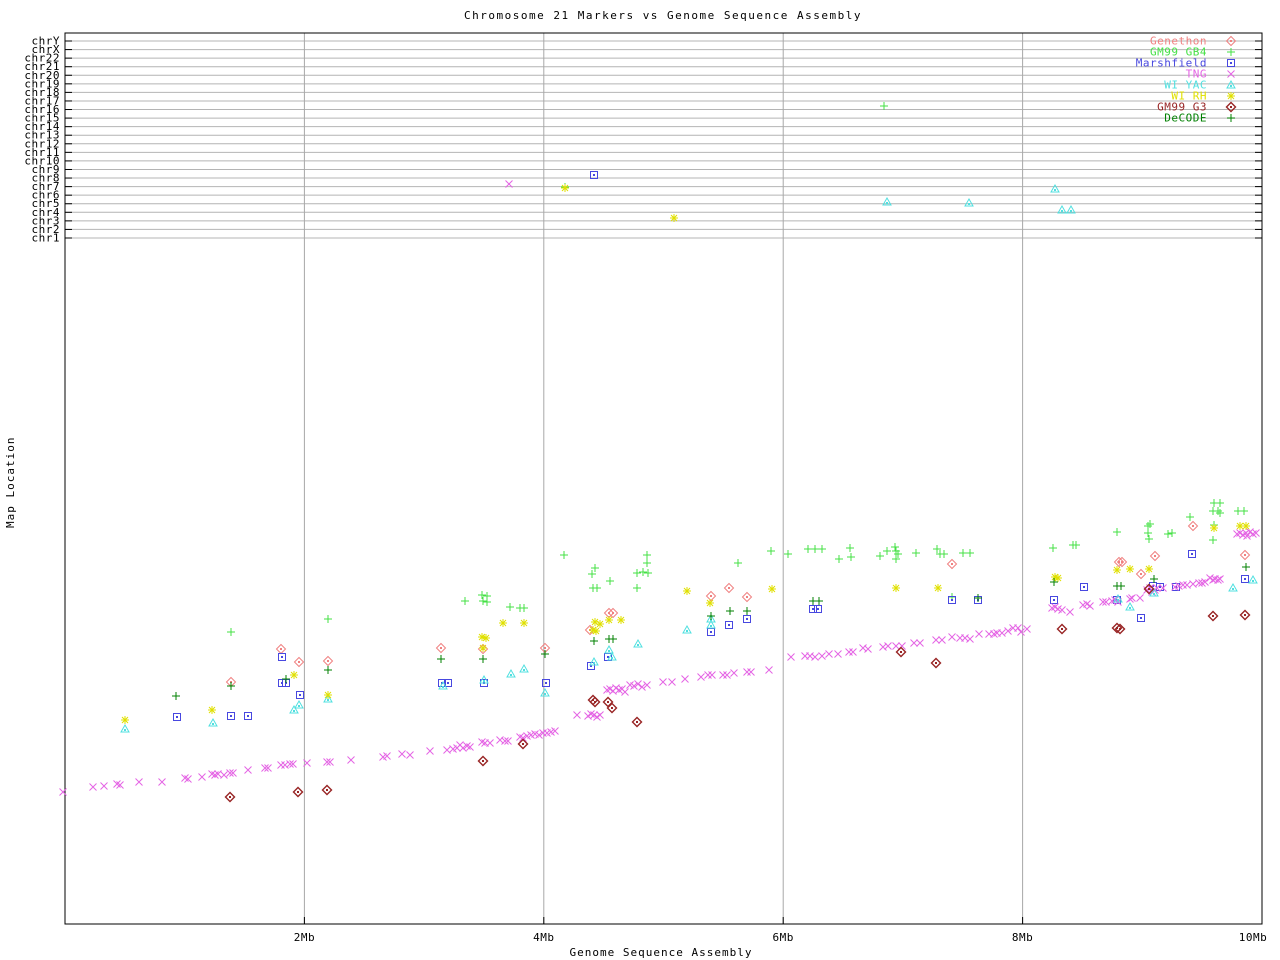 Image resolution: width=1280 pixels, height=960 pixels. Describe the element at coordinates (42, 83) in the screenshot. I see `svg-text: chr19` at that location.